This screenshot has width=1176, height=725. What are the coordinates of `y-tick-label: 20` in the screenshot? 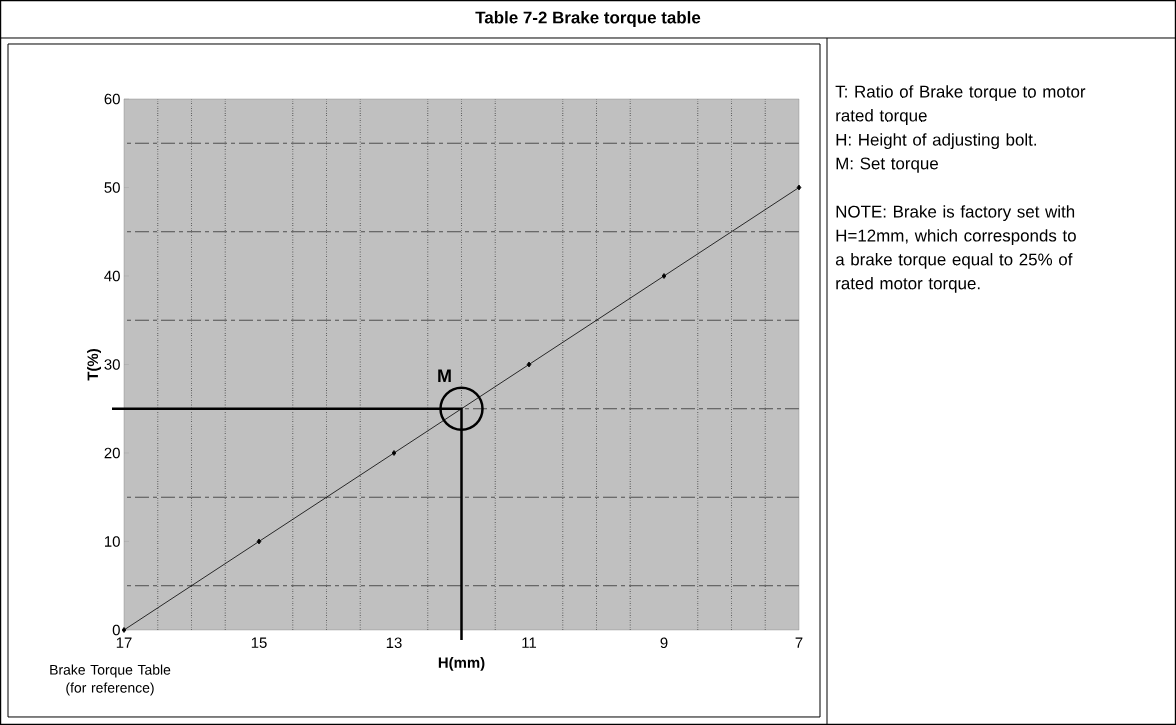 It's located at (112, 453).